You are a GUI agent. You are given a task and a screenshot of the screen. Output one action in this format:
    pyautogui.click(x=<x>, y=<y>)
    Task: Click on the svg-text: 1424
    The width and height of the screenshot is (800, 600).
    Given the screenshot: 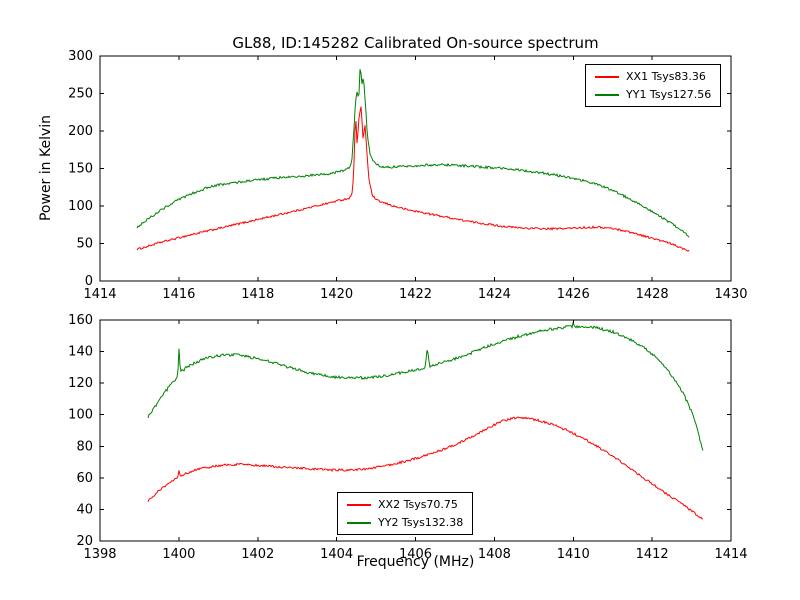 What is the action you would take?
    pyautogui.click(x=494, y=294)
    